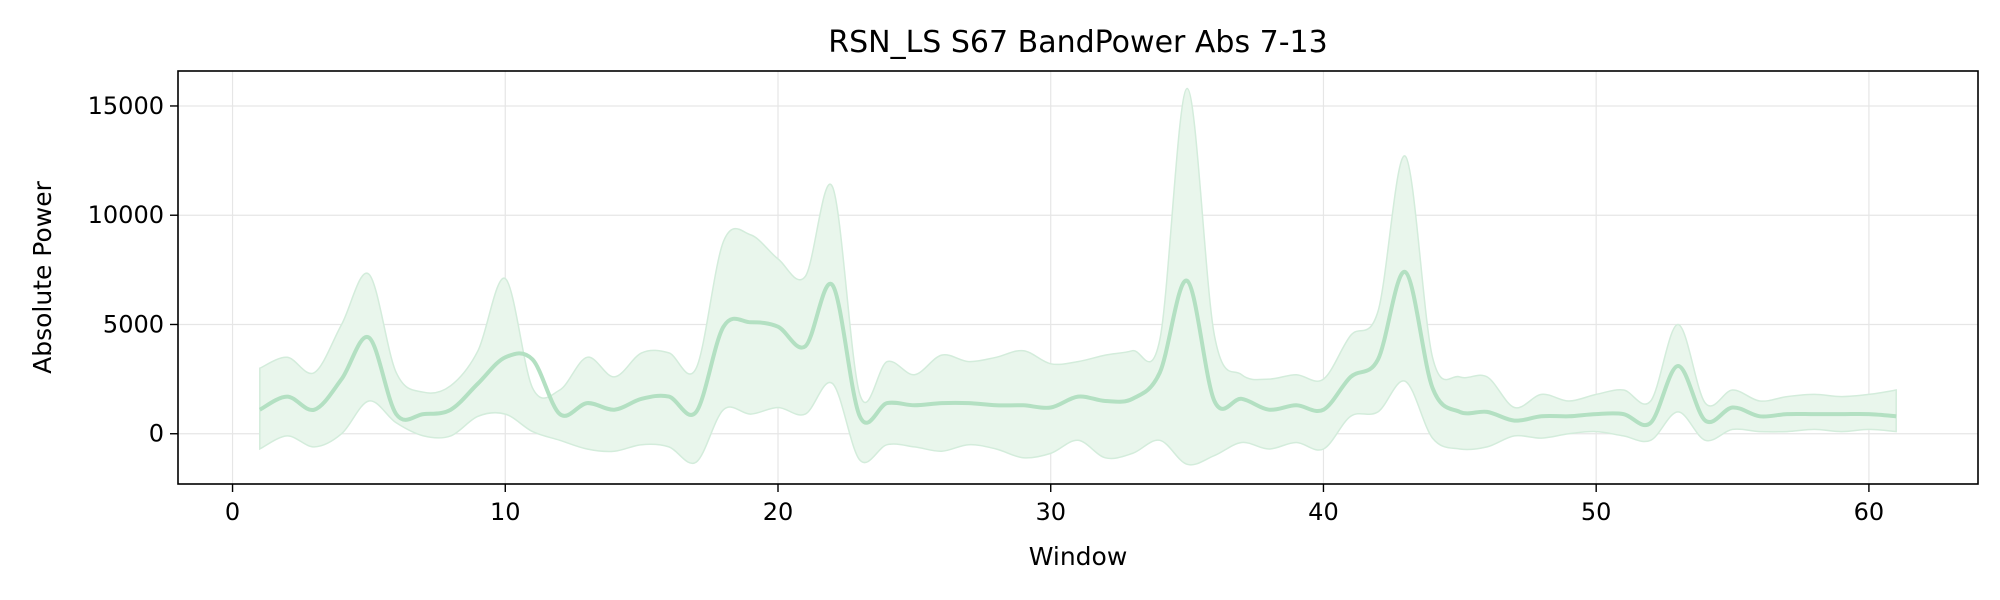 This screenshot has height=600, width=2000. Describe the element at coordinates (1323, 512) in the screenshot. I see `x-tick-label: 40` at that location.